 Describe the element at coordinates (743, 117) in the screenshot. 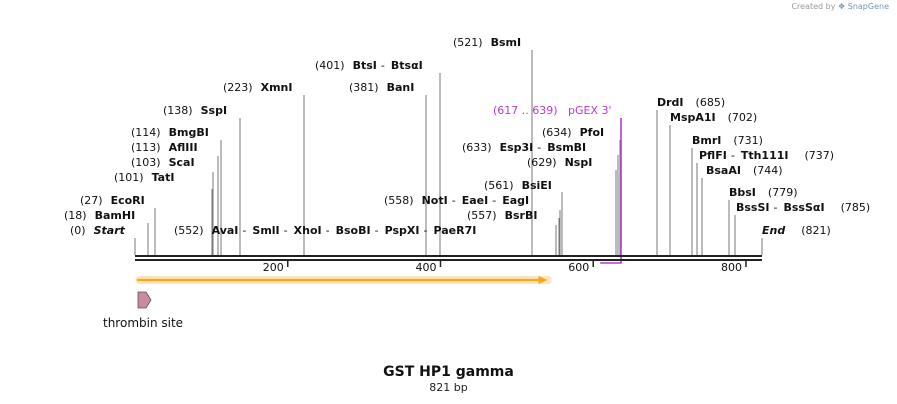

I see `site-position-mspa1i: (702)` at that location.